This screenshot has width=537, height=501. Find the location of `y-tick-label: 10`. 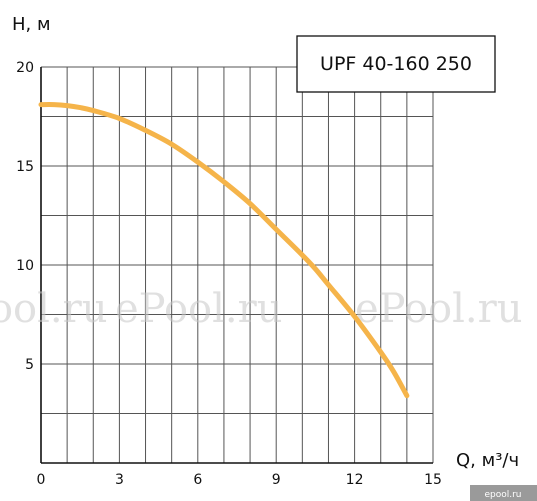

y-tick-label: 10 is located at coordinates (25, 266).